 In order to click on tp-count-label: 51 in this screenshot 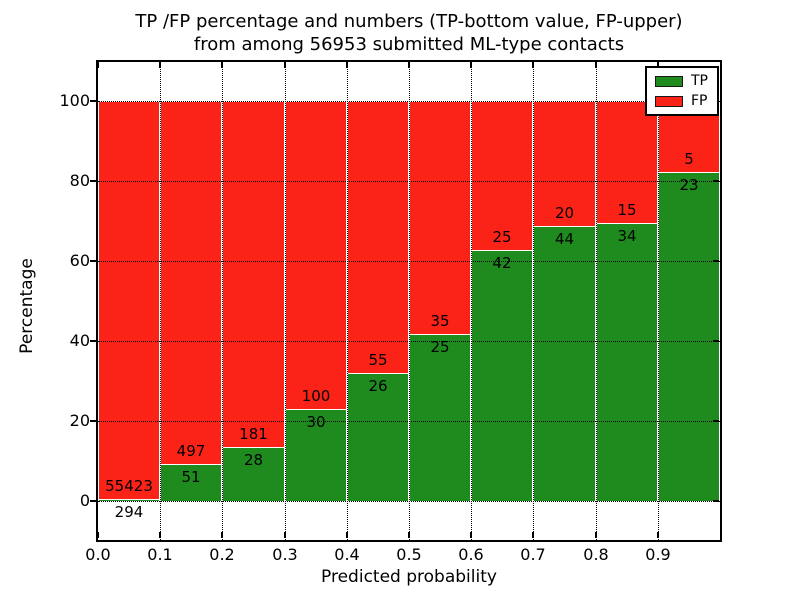, I will do `click(191, 477)`.